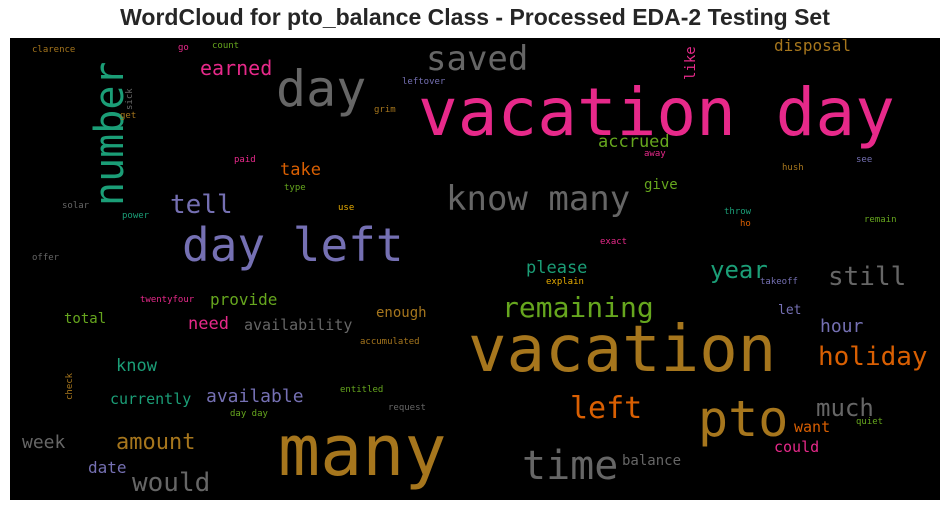  What do you see at coordinates (790, 310) in the screenshot?
I see `word-let: let` at bounding box center [790, 310].